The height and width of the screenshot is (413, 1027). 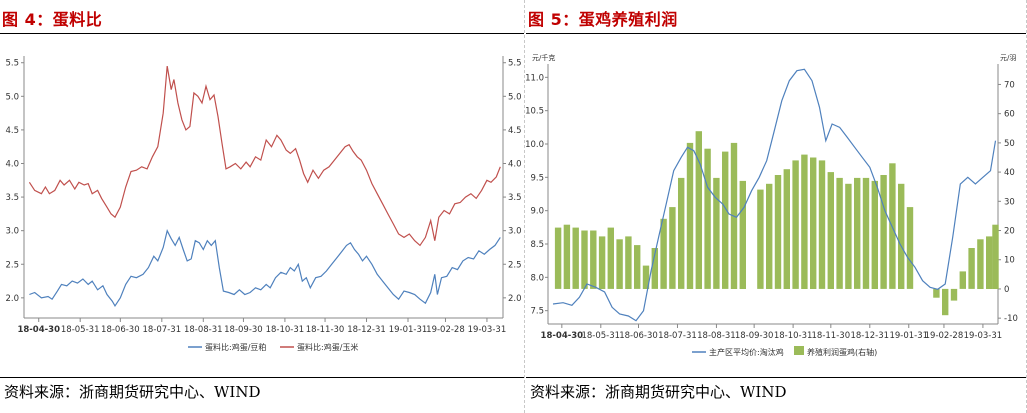 What do you see at coordinates (235, 347) in the screenshot?
I see `legend-label-1: 蛋料比:鸡蛋/豆粕` at bounding box center [235, 347].